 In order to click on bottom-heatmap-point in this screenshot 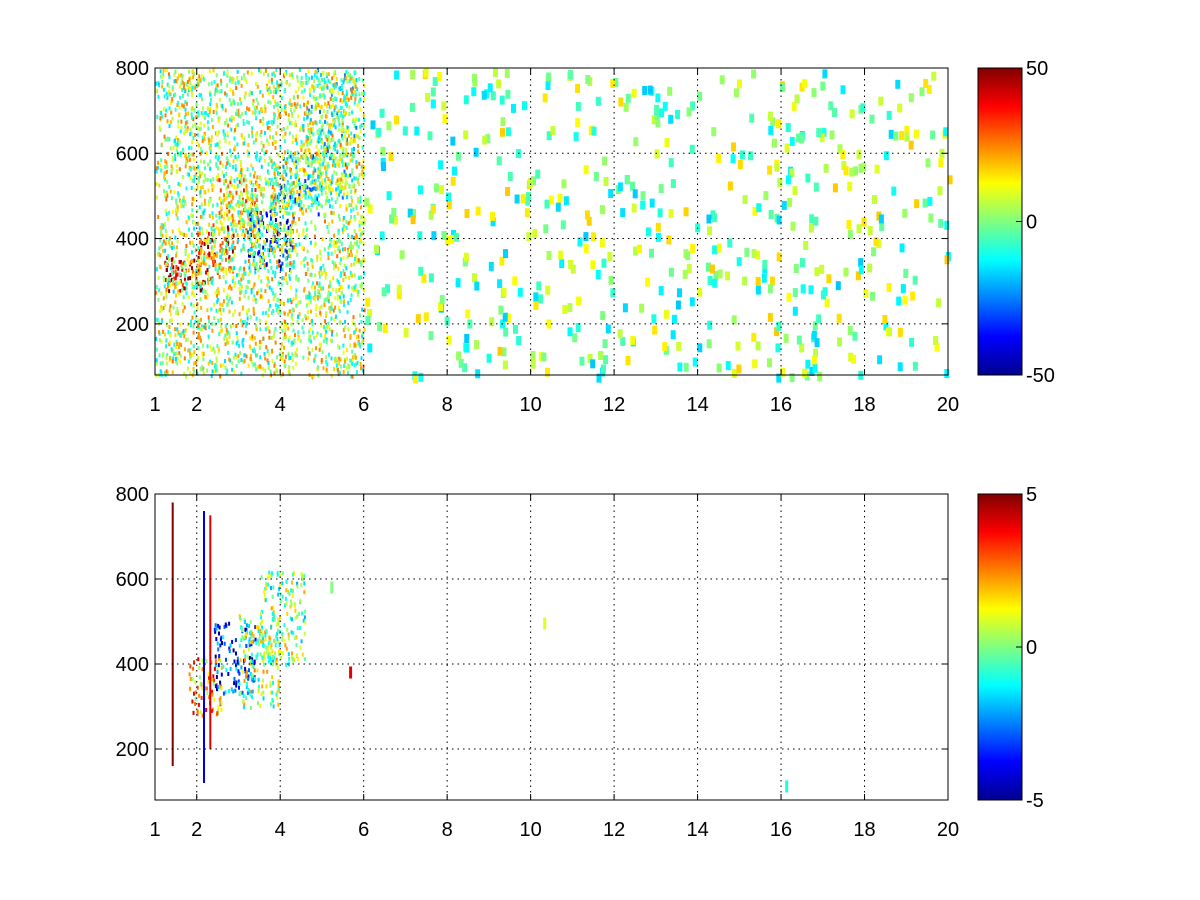, I will do `click(332, 587)`.